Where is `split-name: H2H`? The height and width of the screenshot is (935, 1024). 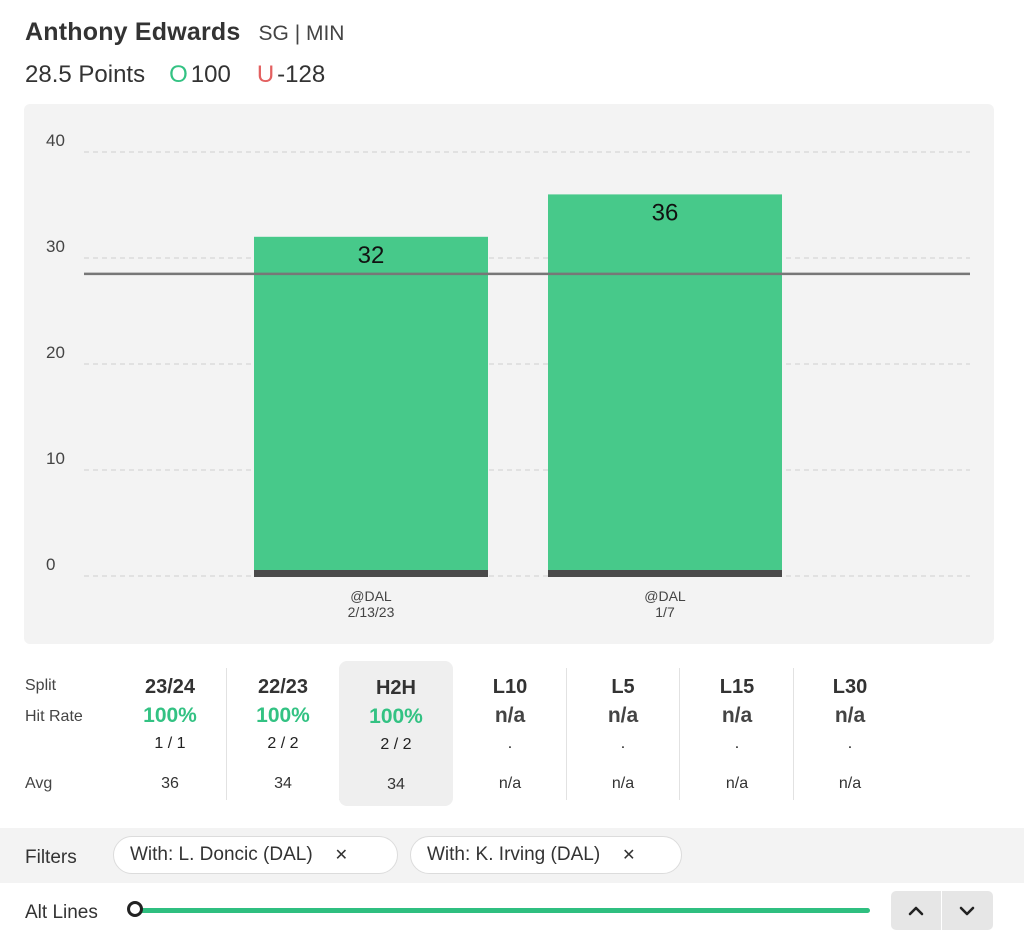
split-name: H2H is located at coordinates (395, 688).